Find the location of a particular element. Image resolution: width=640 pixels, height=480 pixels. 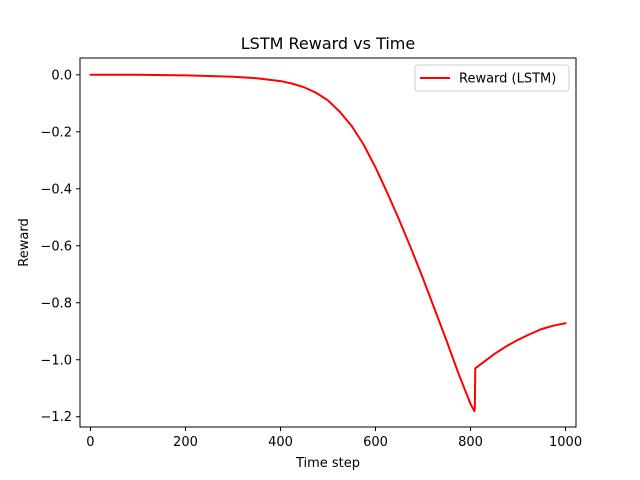

y-tick-label: −1.2 is located at coordinates (56, 417).